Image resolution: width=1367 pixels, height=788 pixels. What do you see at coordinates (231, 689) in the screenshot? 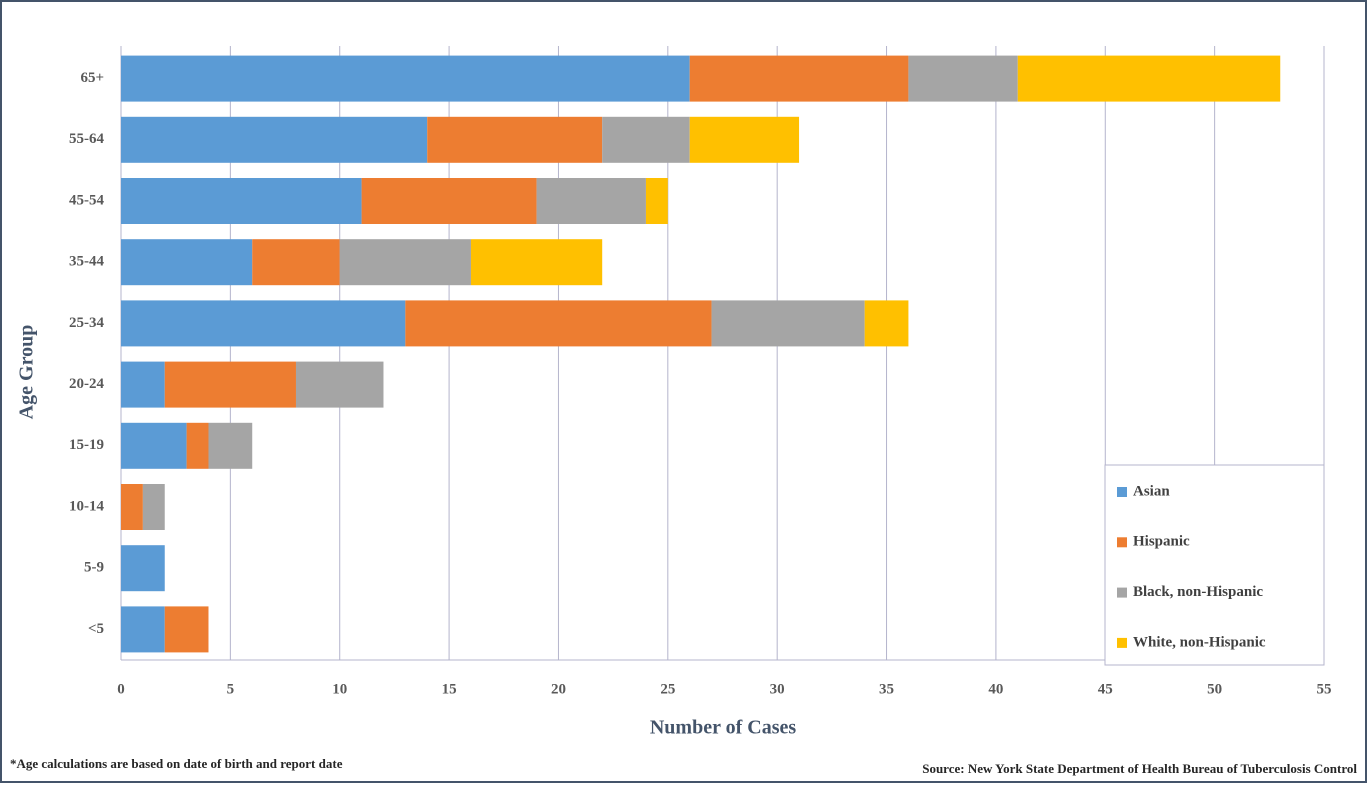
I see `x-tick-label: 5` at bounding box center [231, 689].